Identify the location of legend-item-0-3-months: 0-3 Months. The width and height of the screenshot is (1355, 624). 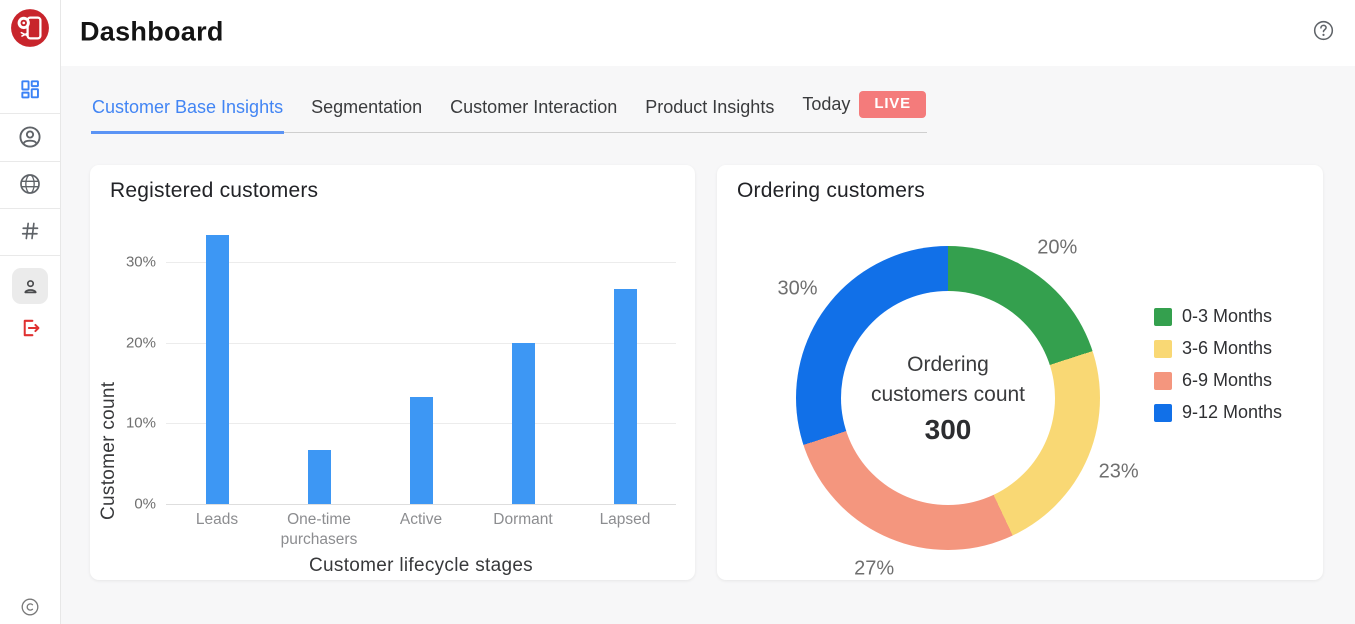
(1218, 316).